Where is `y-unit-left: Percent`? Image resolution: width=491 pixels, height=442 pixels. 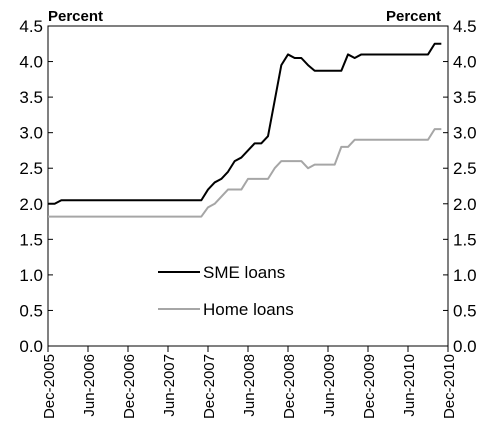 y-unit-left: Percent is located at coordinates (75, 16).